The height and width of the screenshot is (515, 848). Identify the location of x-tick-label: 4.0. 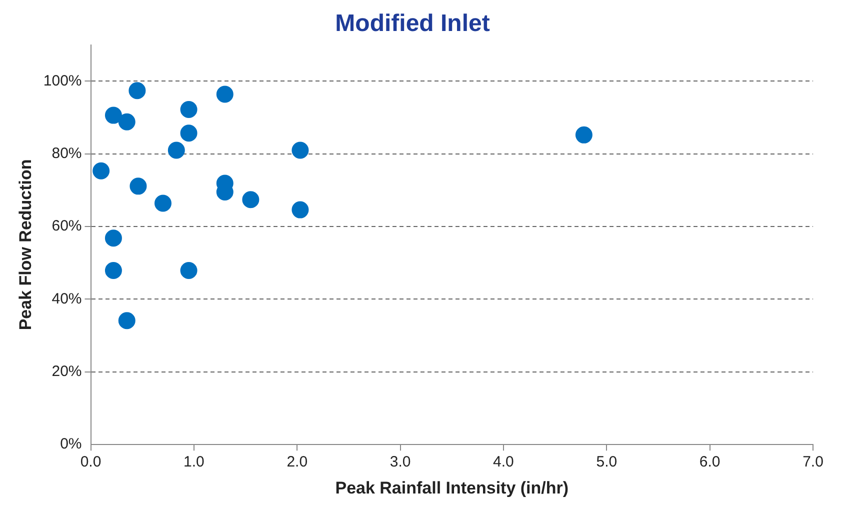
(503, 462).